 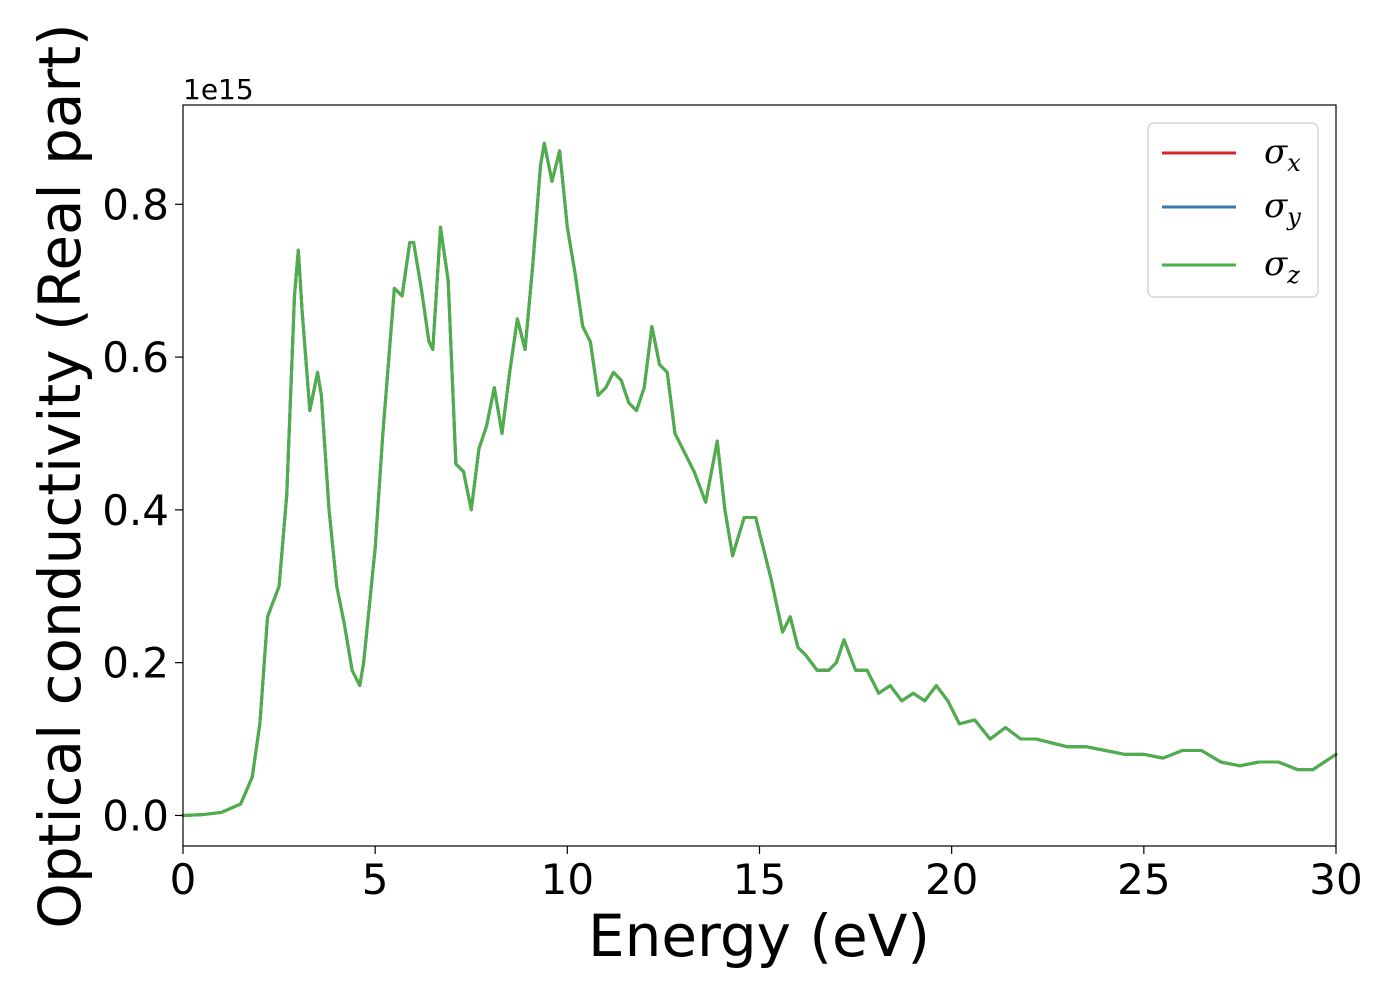 What do you see at coordinates (1282, 208) in the screenshot?
I see `legend-label-y: σy` at bounding box center [1282, 208].